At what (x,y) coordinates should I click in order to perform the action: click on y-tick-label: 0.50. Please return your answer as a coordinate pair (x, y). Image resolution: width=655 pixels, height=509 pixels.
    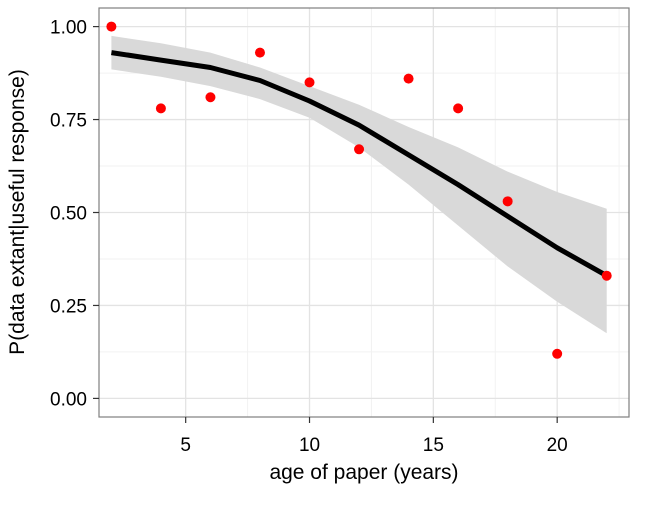
    Looking at the image, I should click on (68, 214).